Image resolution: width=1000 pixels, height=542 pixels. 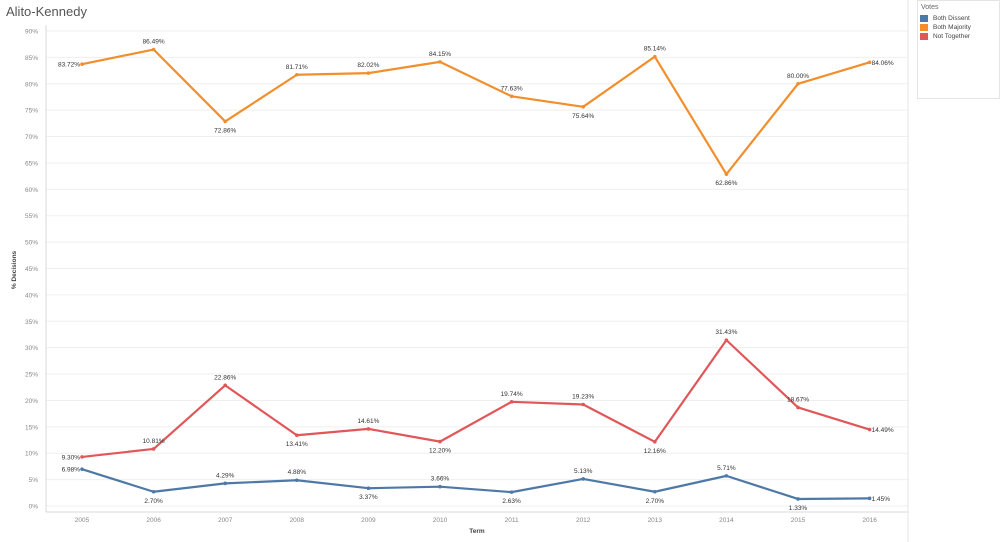 I want to click on data-label: 13.41%, so click(x=297, y=444).